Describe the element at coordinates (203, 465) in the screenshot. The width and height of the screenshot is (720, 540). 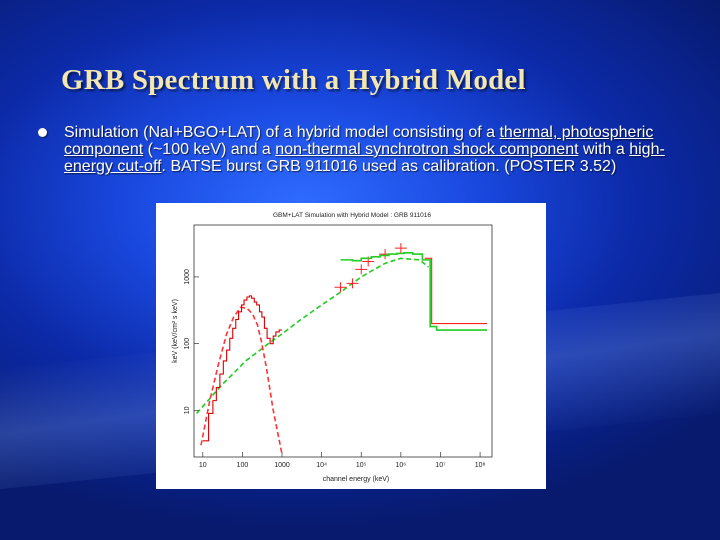
I see `x-tick-label-0: 10` at that location.